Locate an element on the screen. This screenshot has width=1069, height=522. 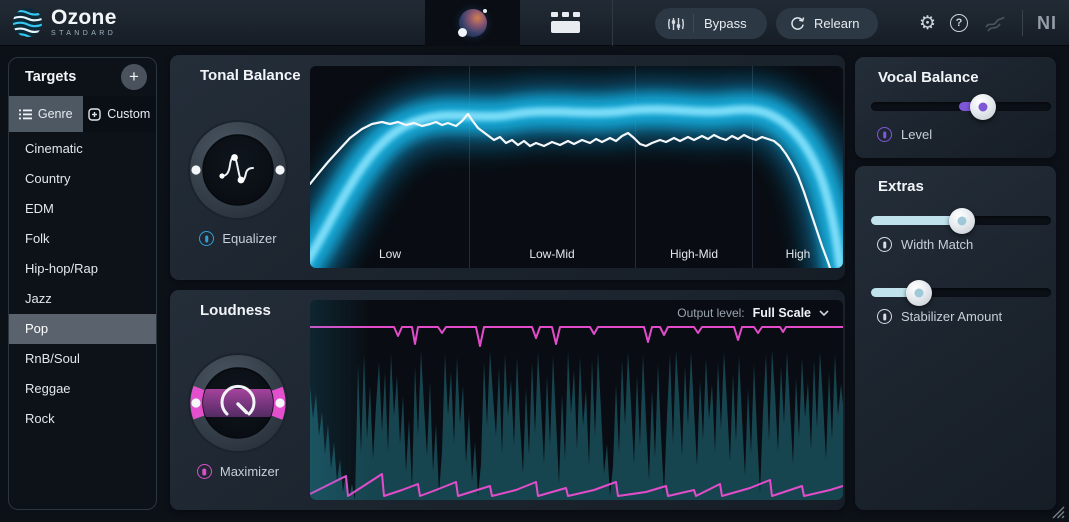
topbar-divider is located at coordinates (1022, 23).